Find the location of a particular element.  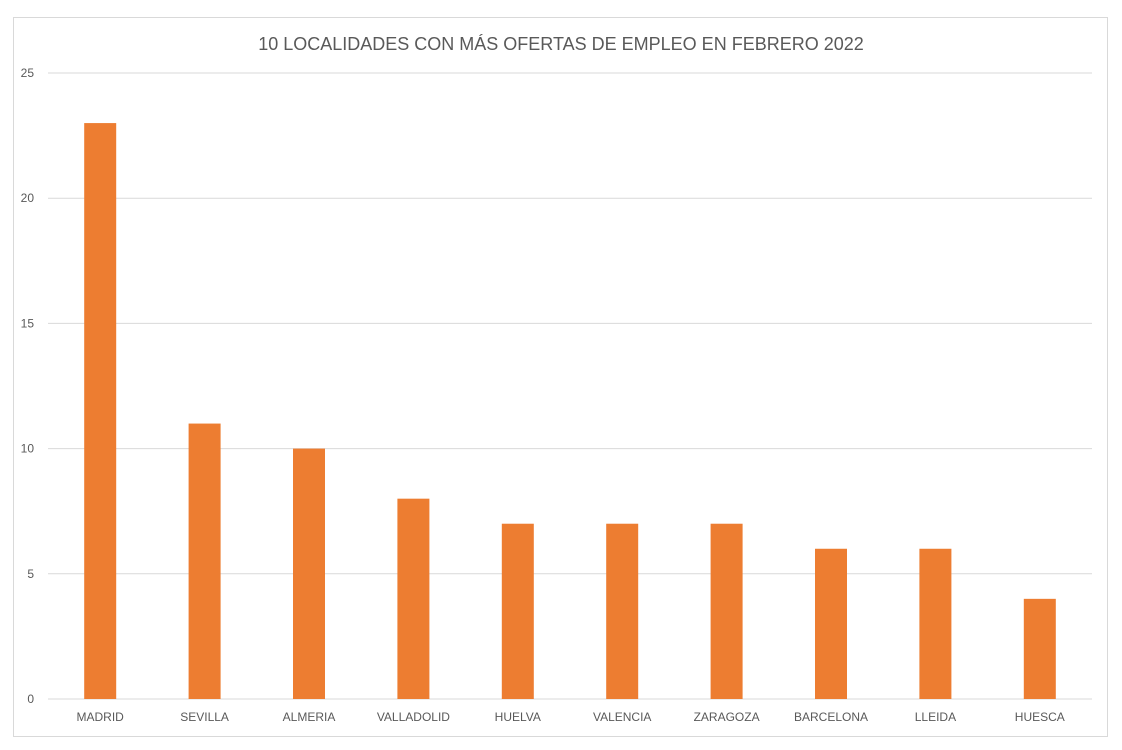

bar-huelva is located at coordinates (517, 611).